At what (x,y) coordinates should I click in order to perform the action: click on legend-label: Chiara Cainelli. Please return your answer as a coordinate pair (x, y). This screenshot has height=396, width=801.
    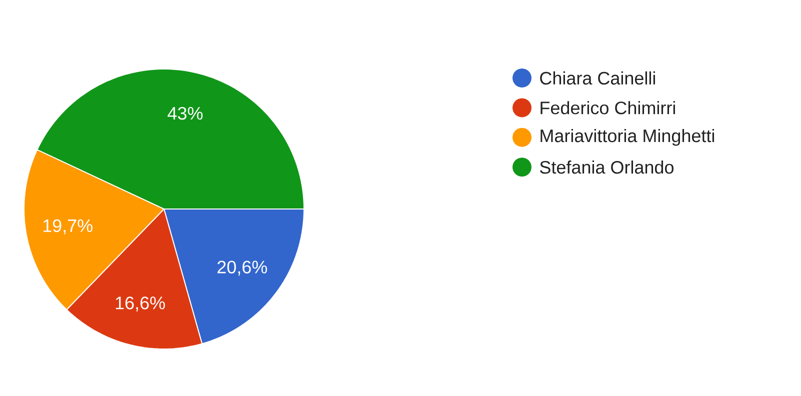
    Looking at the image, I should click on (597, 78).